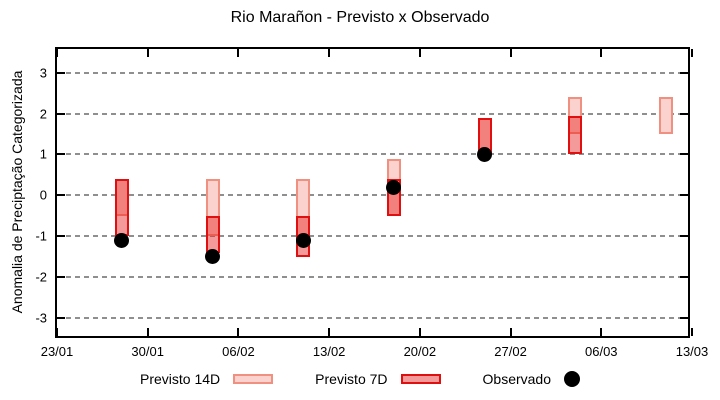  Describe the element at coordinates (372, 317) in the screenshot. I see `gridline-y--3` at that location.